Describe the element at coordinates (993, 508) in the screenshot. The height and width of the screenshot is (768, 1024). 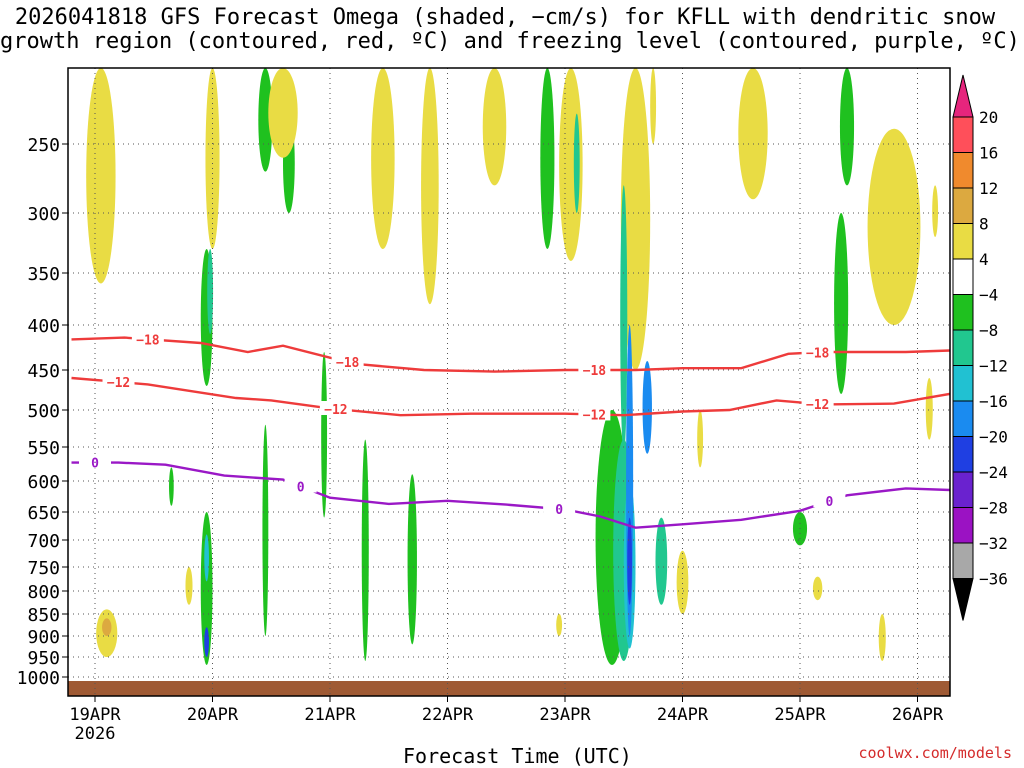
I see `colorbar-label: −28` at that location.